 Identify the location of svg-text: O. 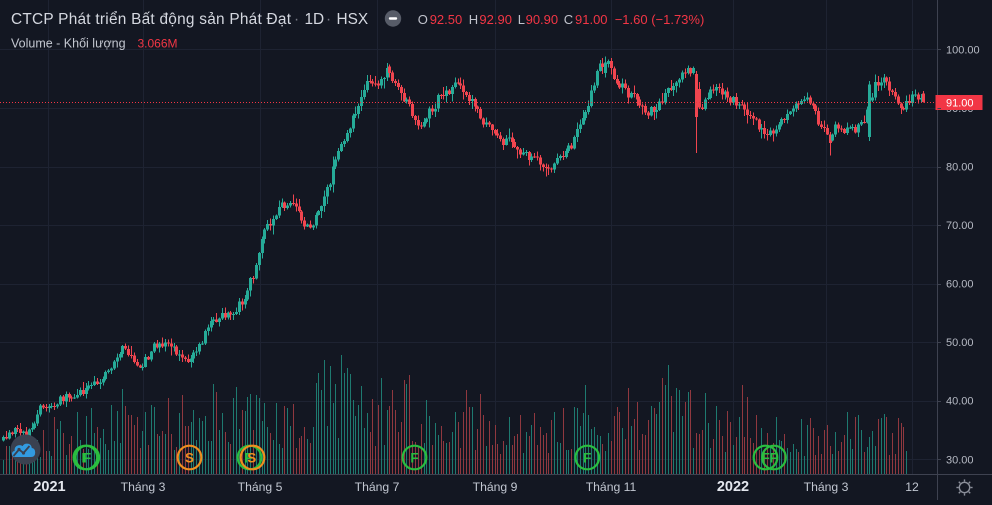
(423, 19).